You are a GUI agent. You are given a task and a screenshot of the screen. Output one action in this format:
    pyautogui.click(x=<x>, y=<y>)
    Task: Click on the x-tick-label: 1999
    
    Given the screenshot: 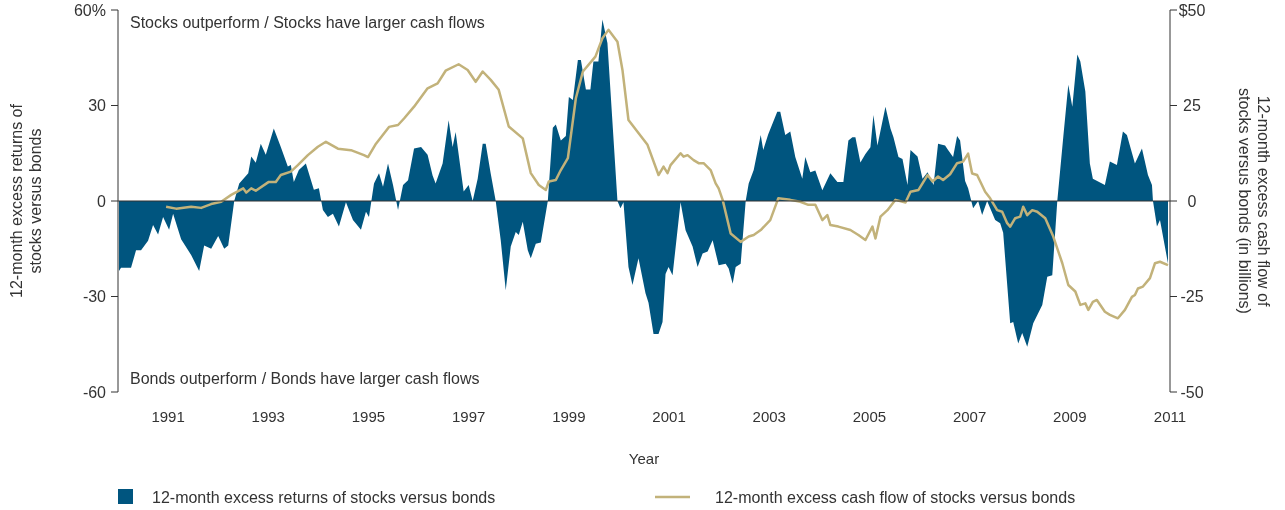 What is the action you would take?
    pyautogui.click(x=569, y=416)
    